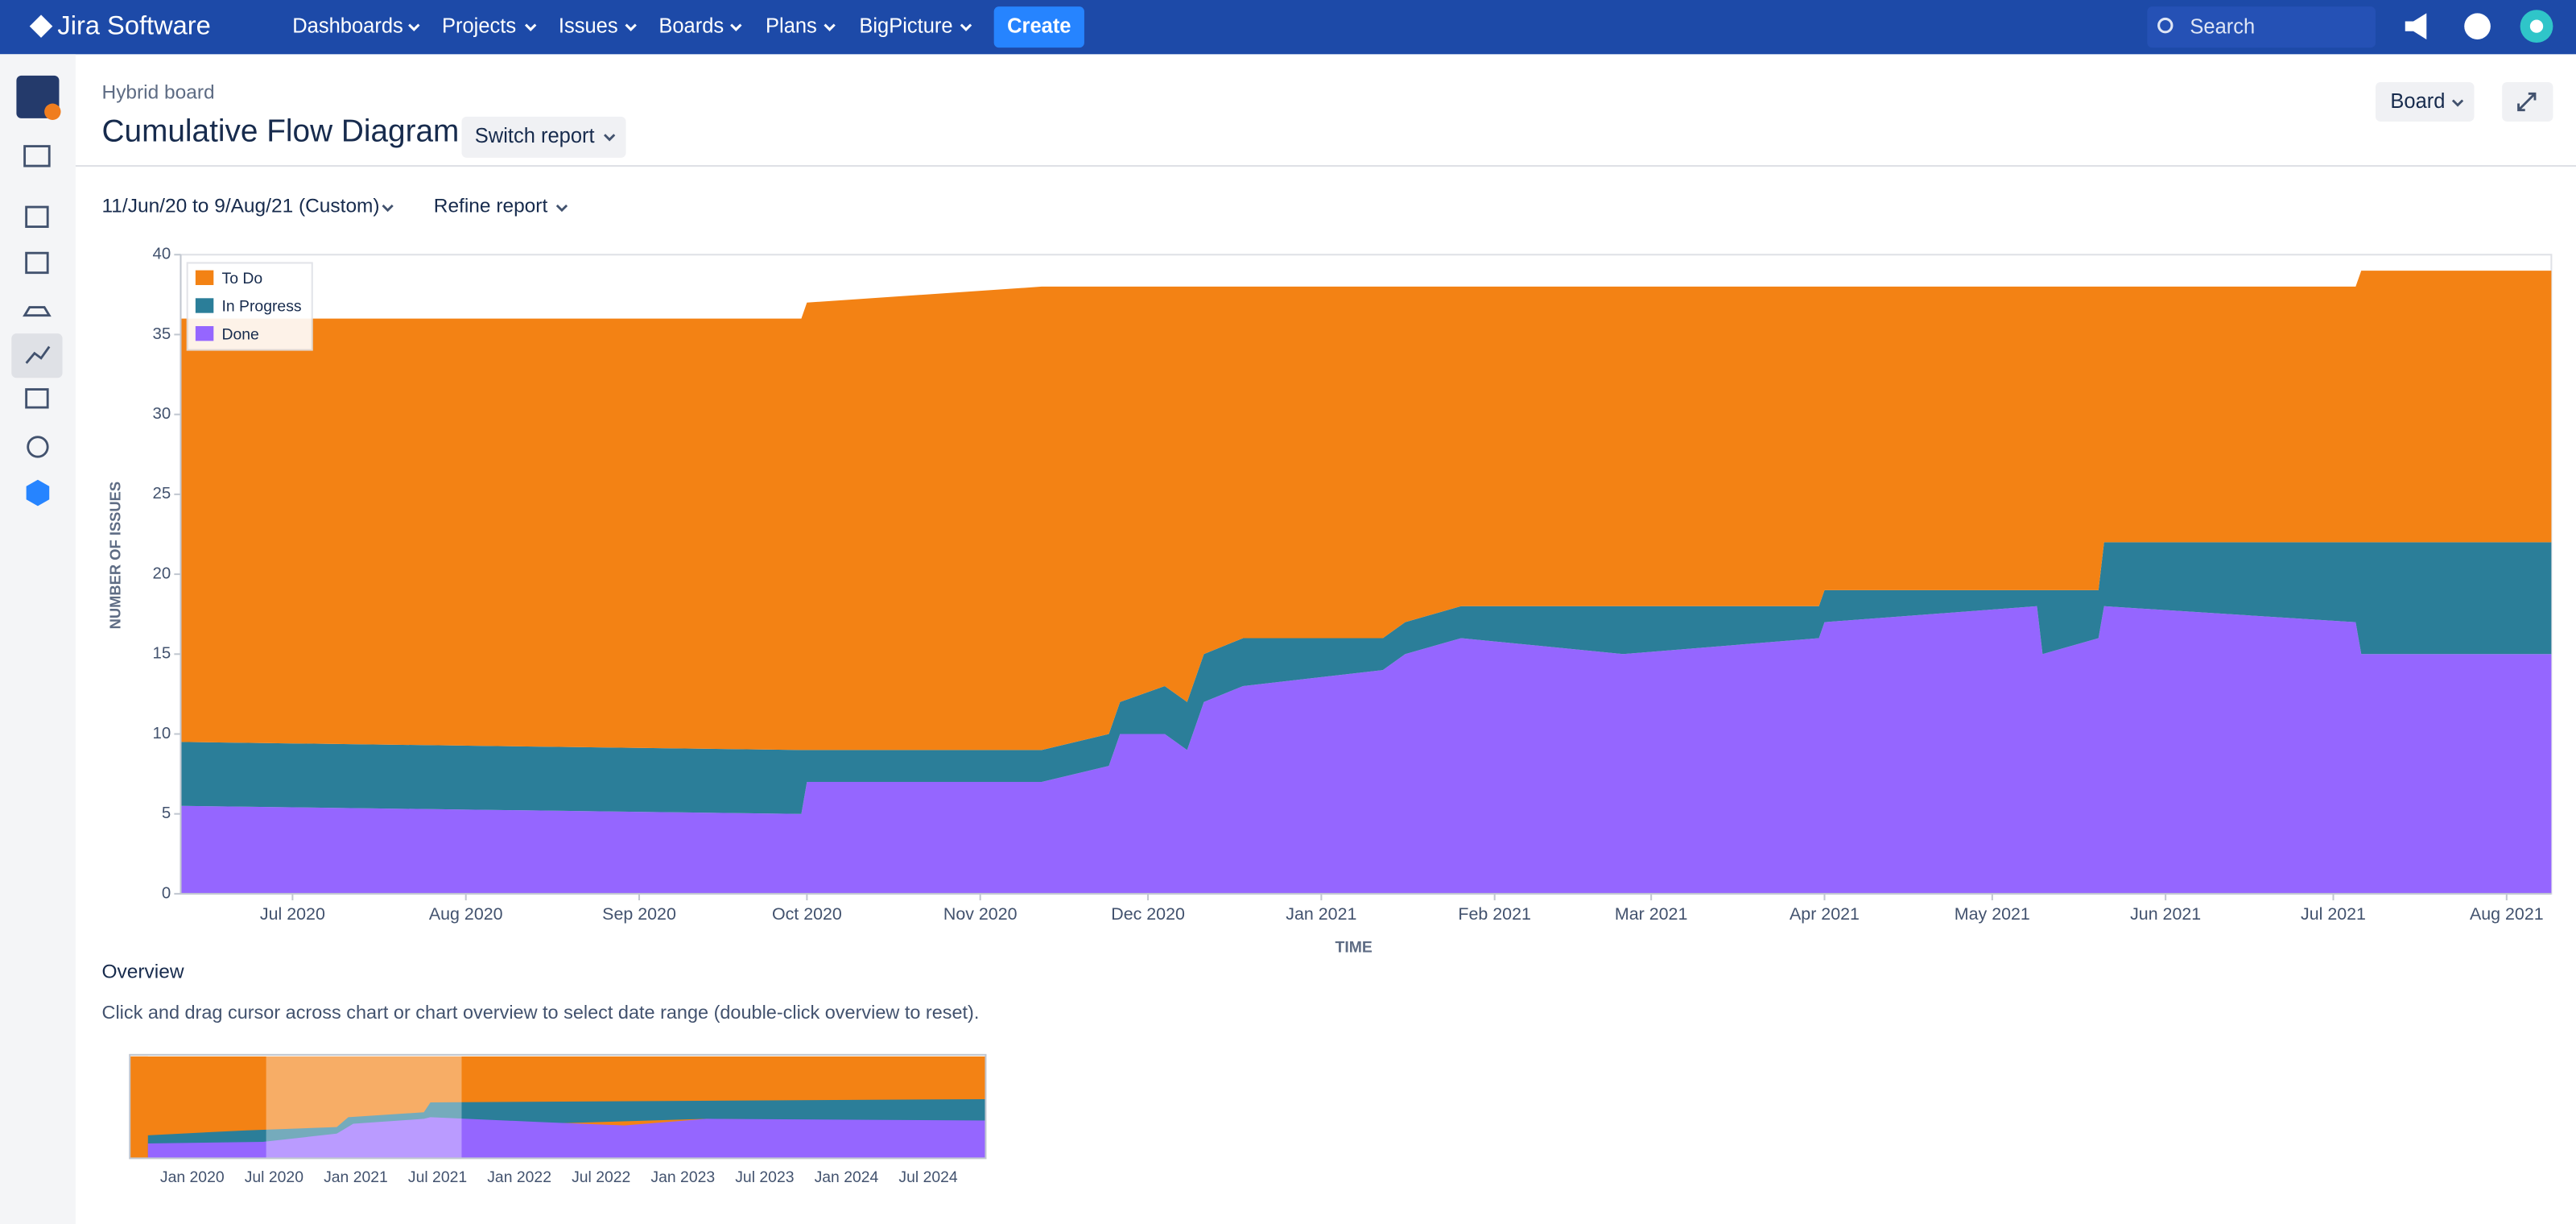 This screenshot has height=1224, width=2576. I want to click on x-tick-label: Jul 2021, so click(2333, 914).